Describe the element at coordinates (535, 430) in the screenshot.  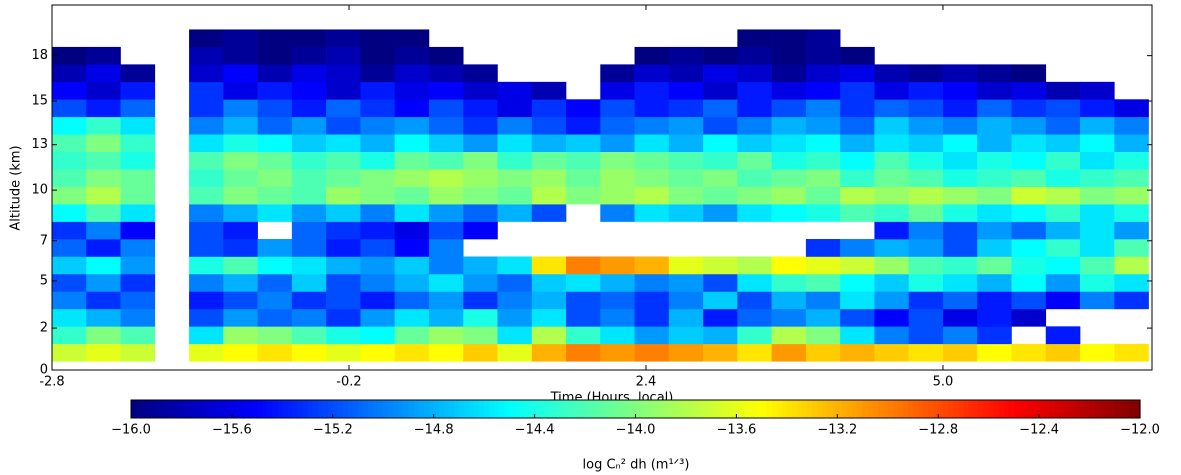
I see `colorbar-tick-label: −14.4` at that location.